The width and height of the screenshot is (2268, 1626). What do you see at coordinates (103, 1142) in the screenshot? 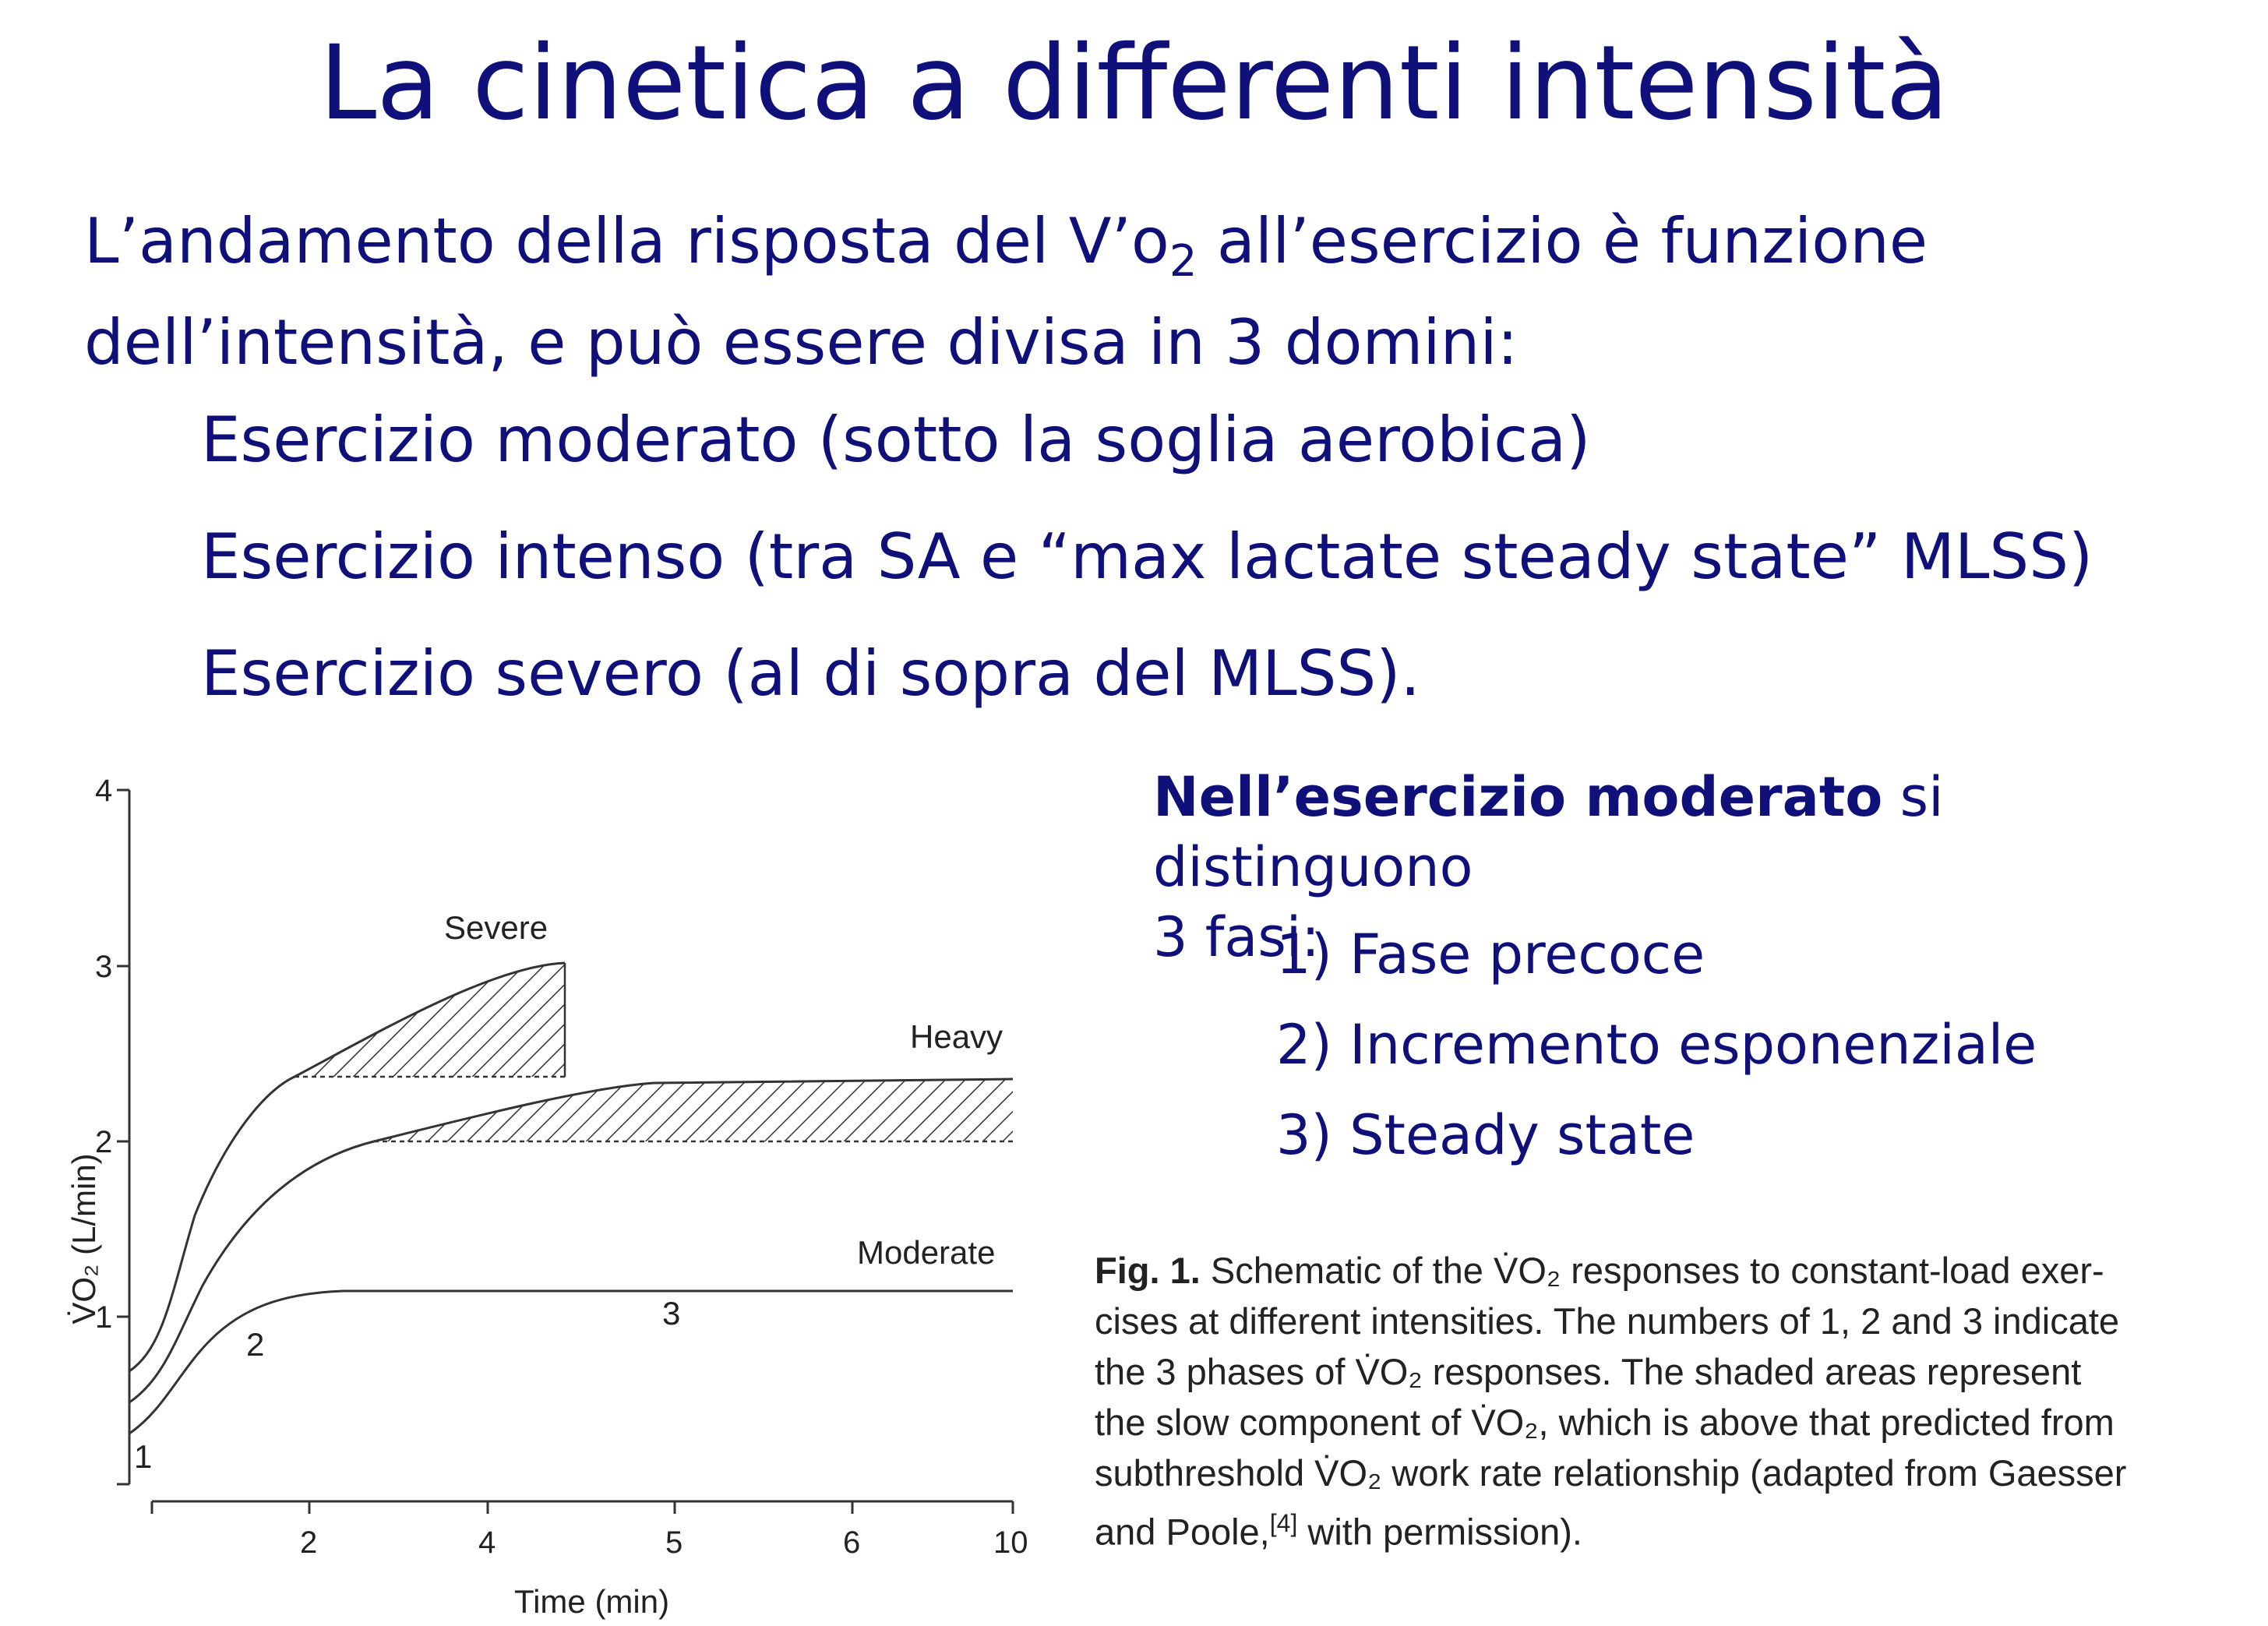
I see `y-tick-2: 2` at bounding box center [103, 1142].